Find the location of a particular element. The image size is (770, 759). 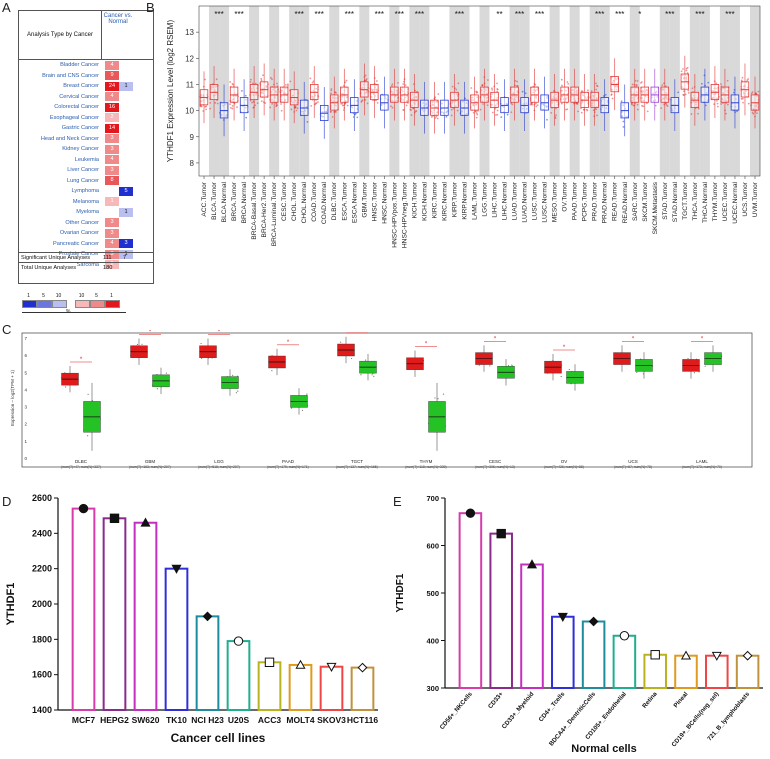

cancer-type-link: Gastric Cancer is located at coordinates (80, 128).